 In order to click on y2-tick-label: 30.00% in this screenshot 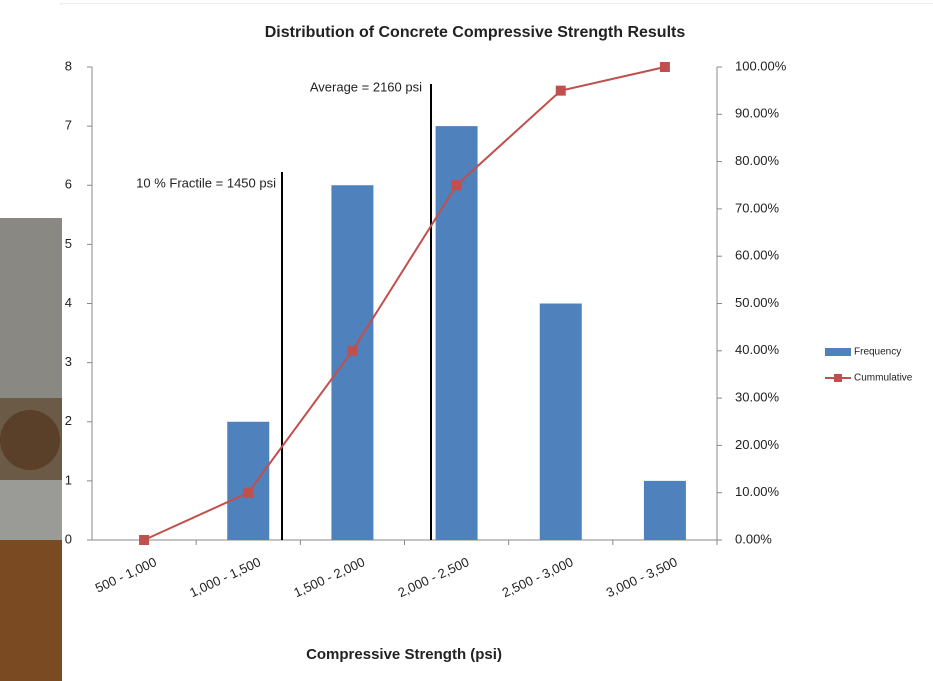, I will do `click(757, 397)`.